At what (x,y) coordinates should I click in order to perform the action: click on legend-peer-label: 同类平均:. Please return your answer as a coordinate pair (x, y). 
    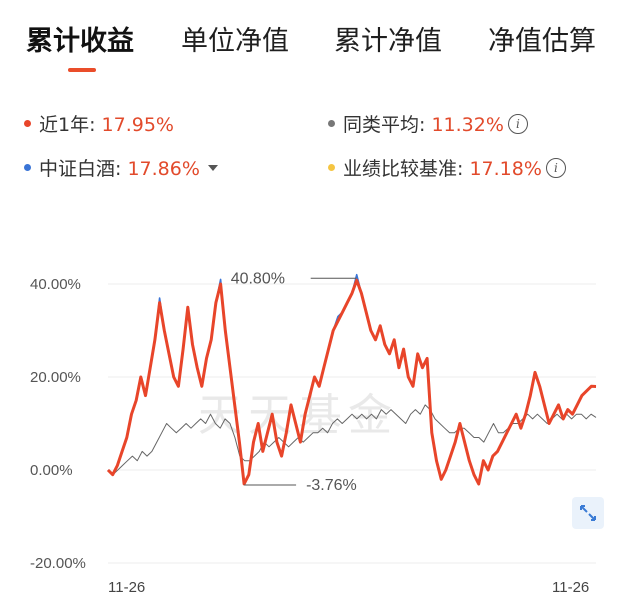
    Looking at the image, I should click on (387, 125).